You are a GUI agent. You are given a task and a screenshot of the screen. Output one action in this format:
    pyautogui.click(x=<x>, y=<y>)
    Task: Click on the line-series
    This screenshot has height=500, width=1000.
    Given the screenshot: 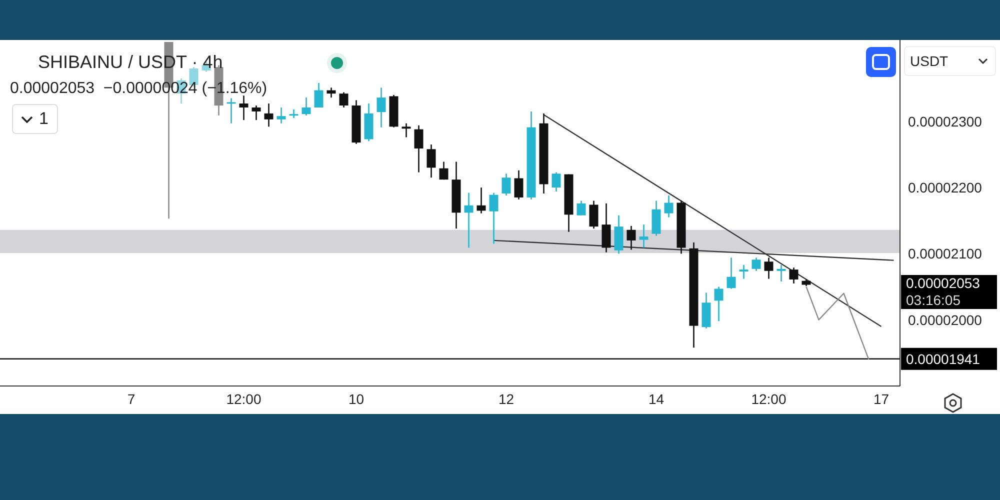 What is the action you would take?
    pyautogui.click(x=838, y=323)
    